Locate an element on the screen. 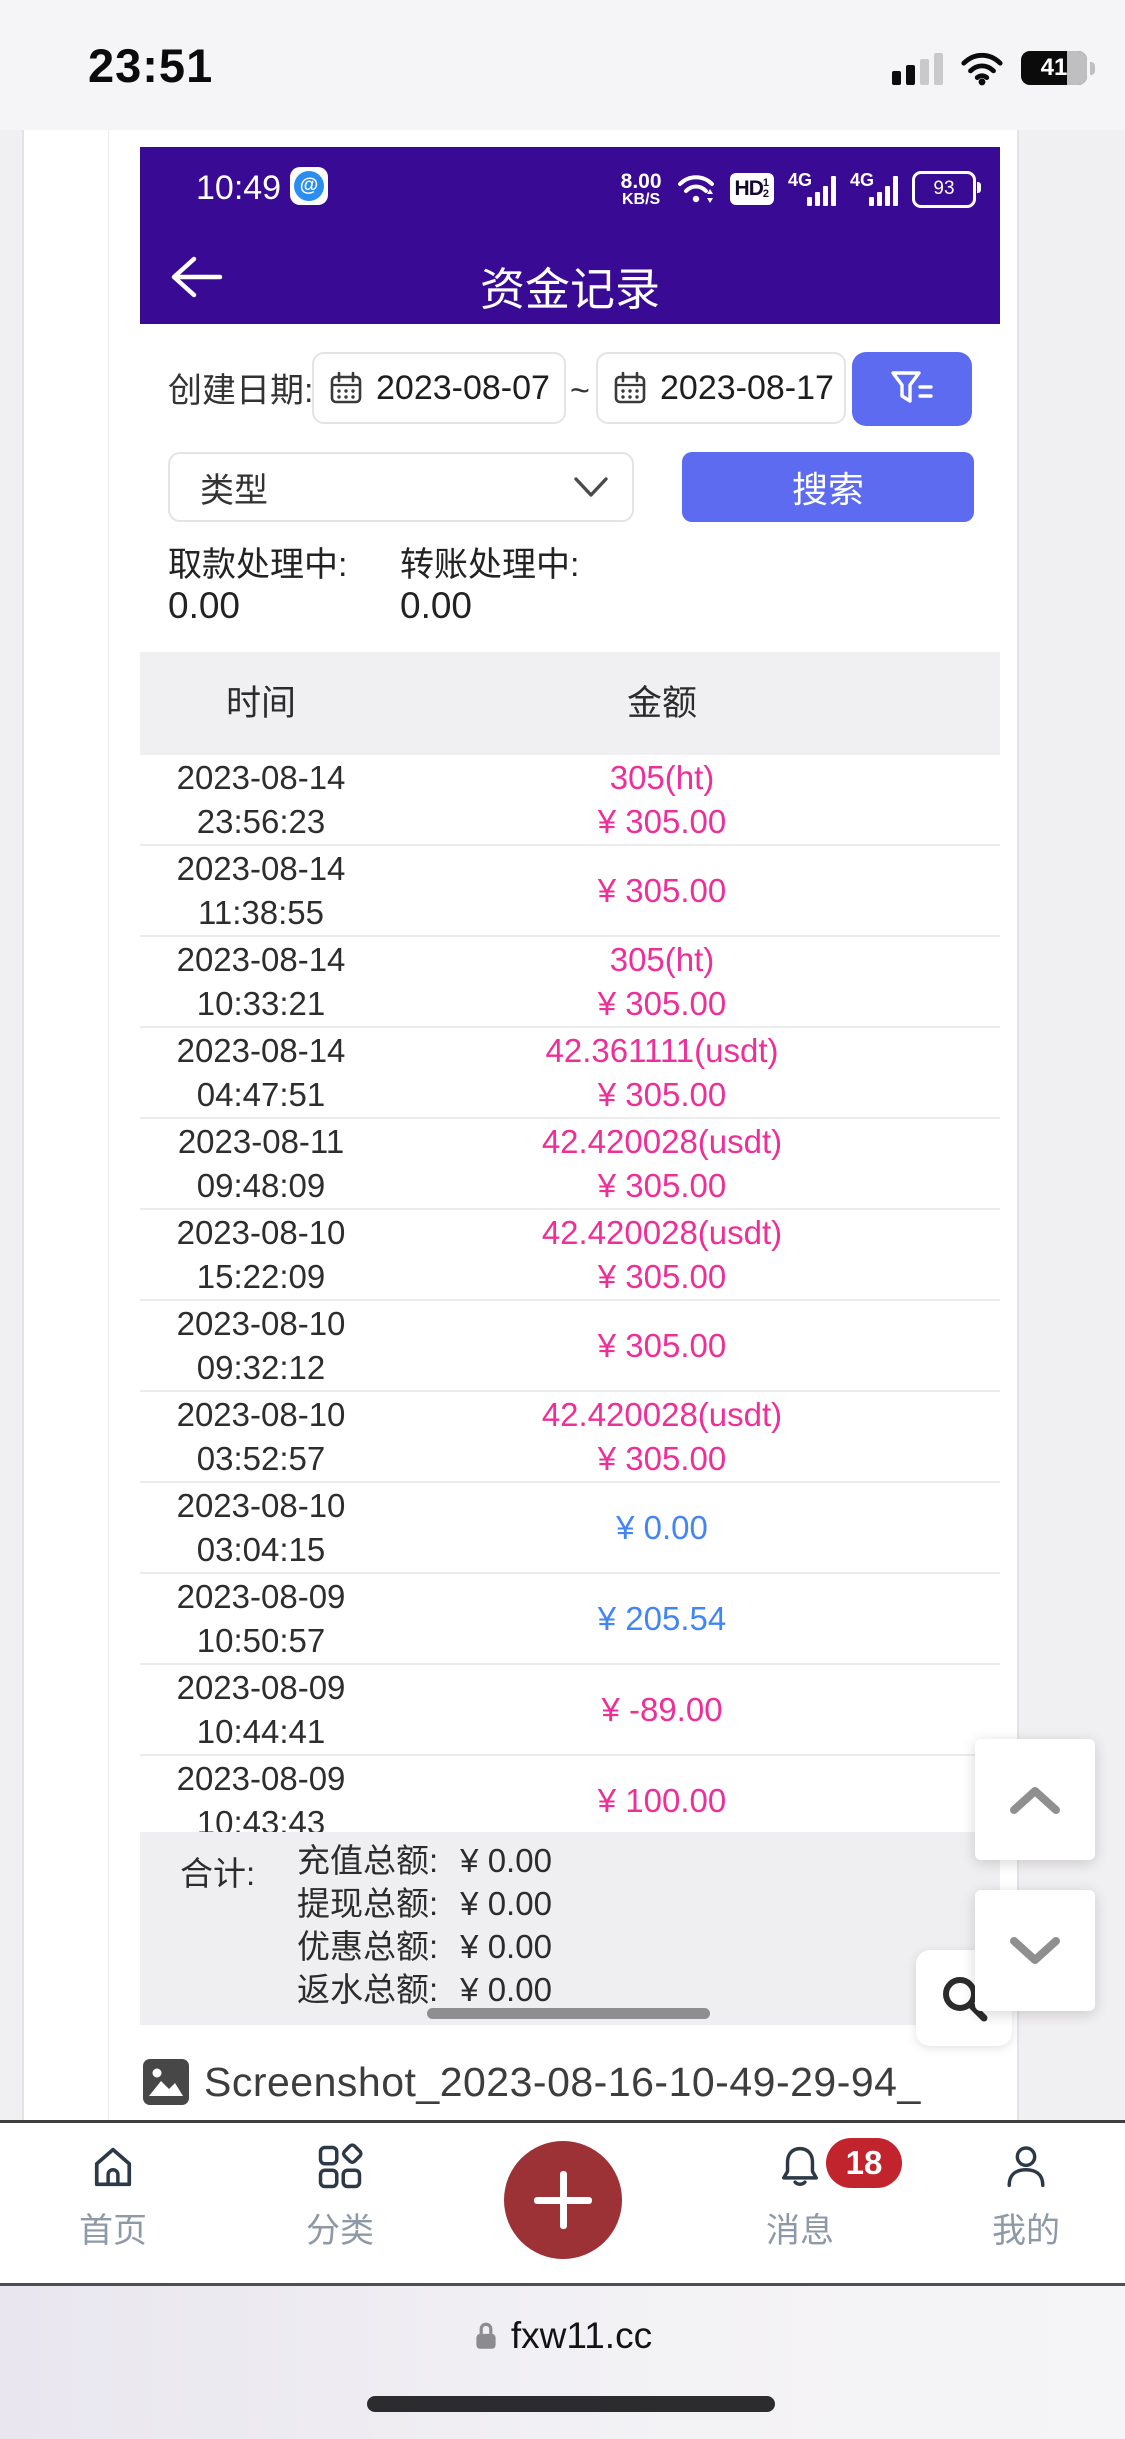 This screenshot has height=2439, width=1125. date-to-input: 2023-08-17 is located at coordinates (721, 388).